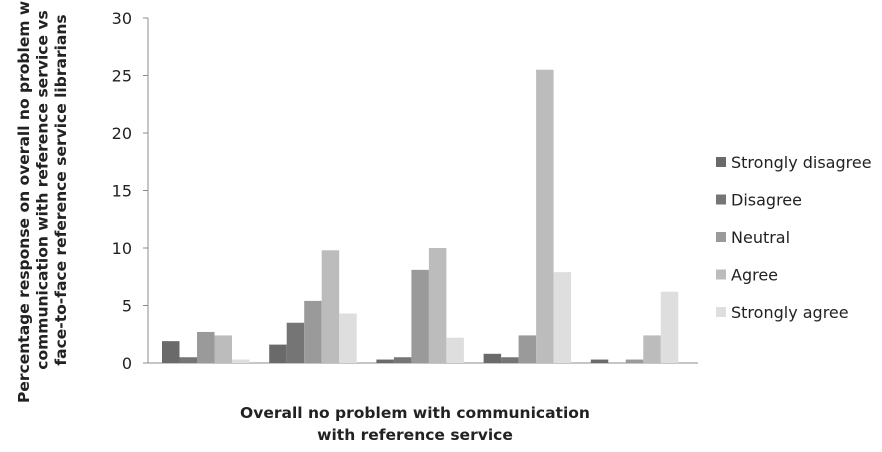 The width and height of the screenshot is (882, 452). Describe the element at coordinates (122, 18) in the screenshot. I see `y-tick-label: 30` at that location.